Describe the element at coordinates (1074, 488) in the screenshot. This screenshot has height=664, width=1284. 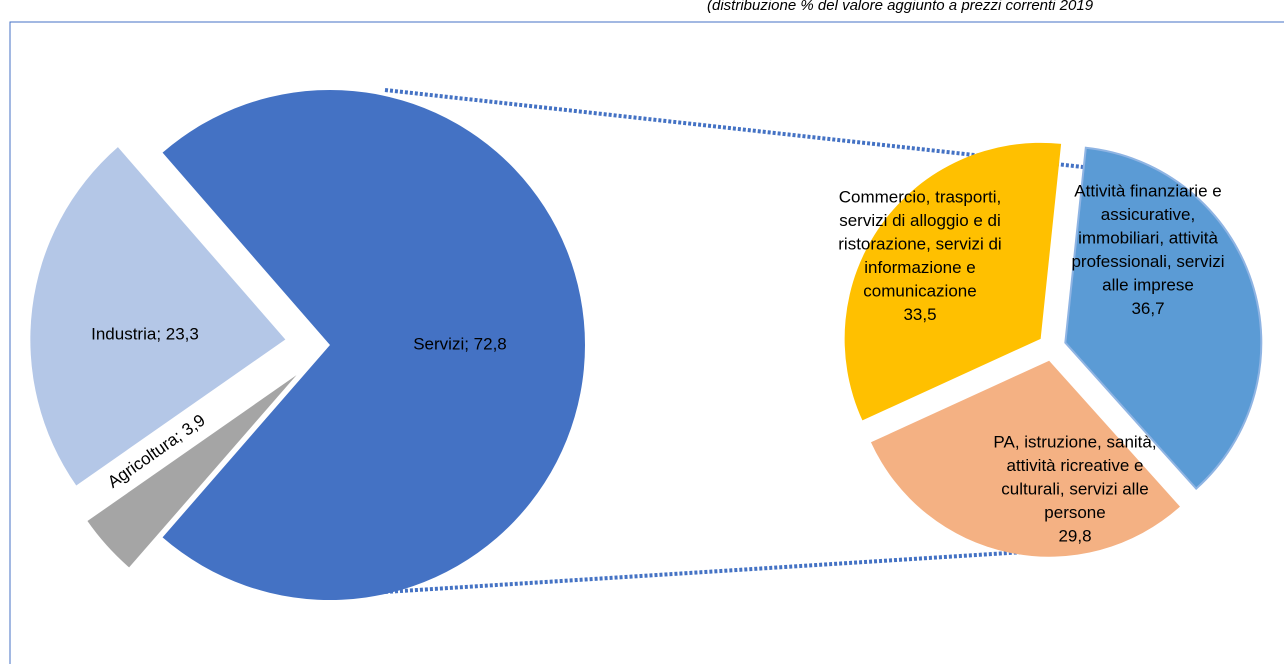
I see `category-label: culturali, servizi alle` at that location.